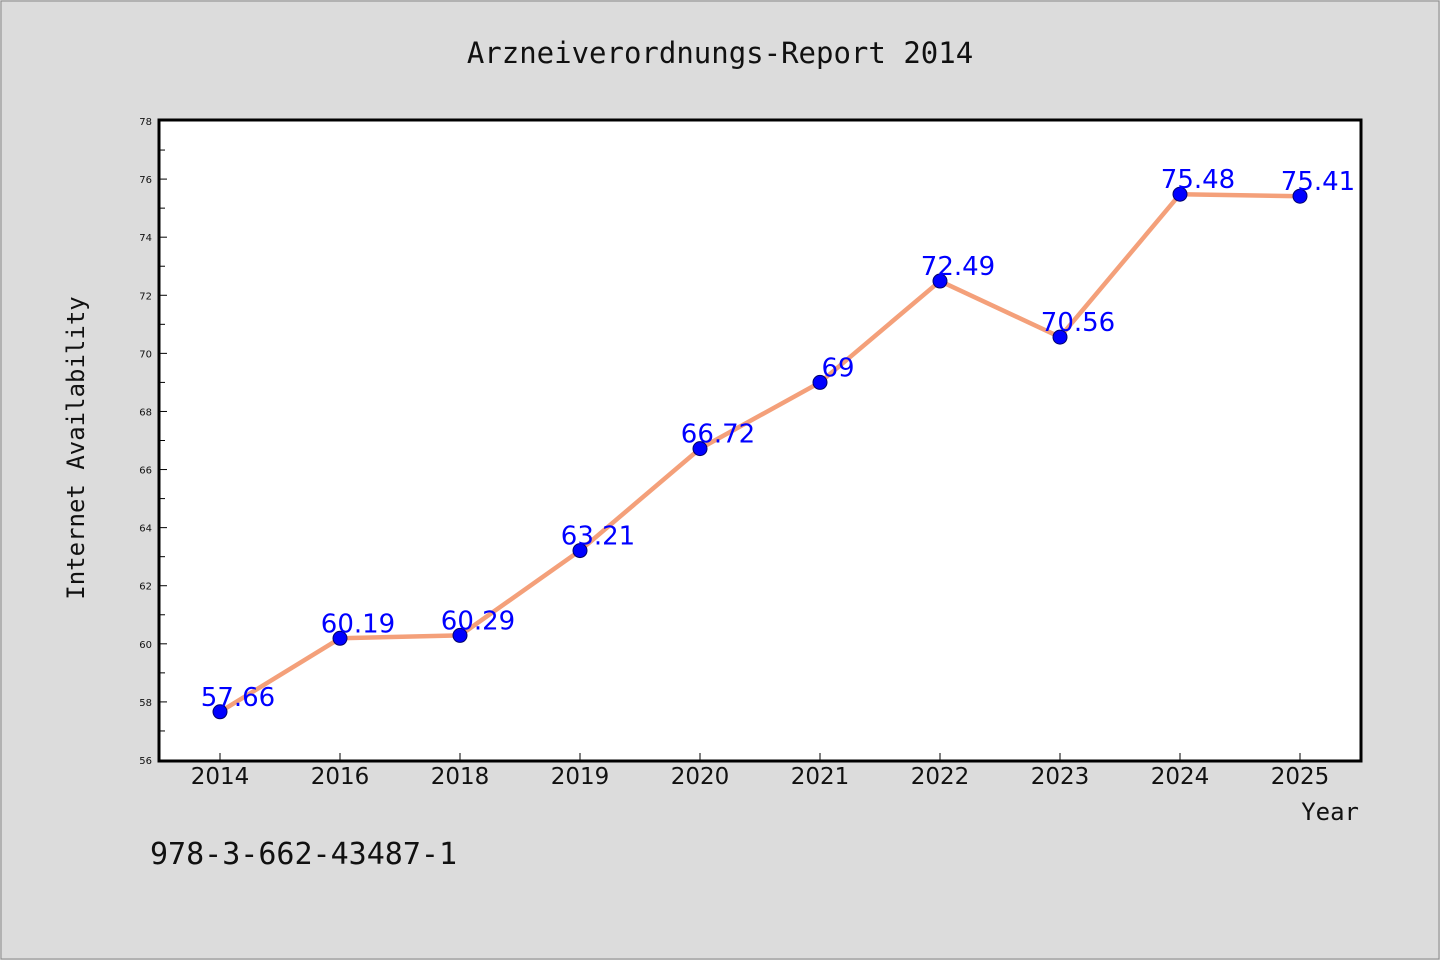 The height and width of the screenshot is (960, 1440). I want to click on y-tick-label: 56, so click(145, 761).